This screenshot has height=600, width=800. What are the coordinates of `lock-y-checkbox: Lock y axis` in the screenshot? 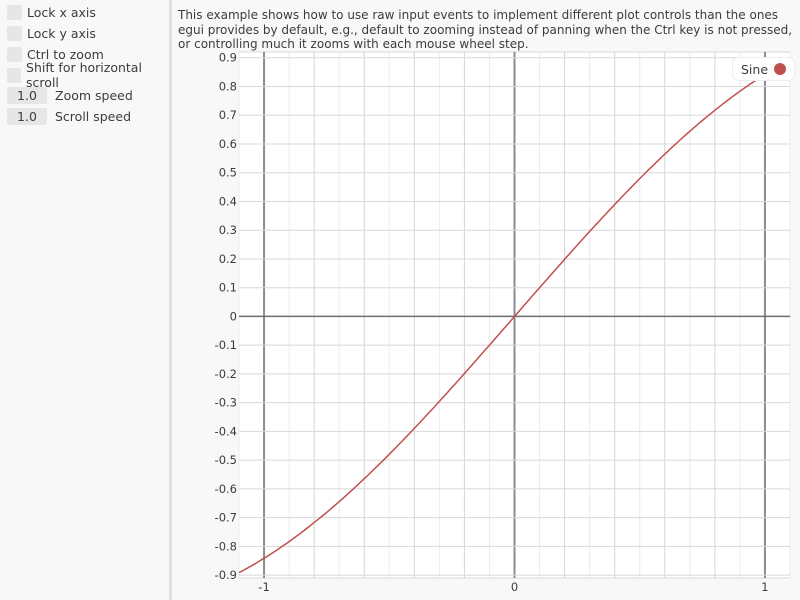 It's located at (51, 33).